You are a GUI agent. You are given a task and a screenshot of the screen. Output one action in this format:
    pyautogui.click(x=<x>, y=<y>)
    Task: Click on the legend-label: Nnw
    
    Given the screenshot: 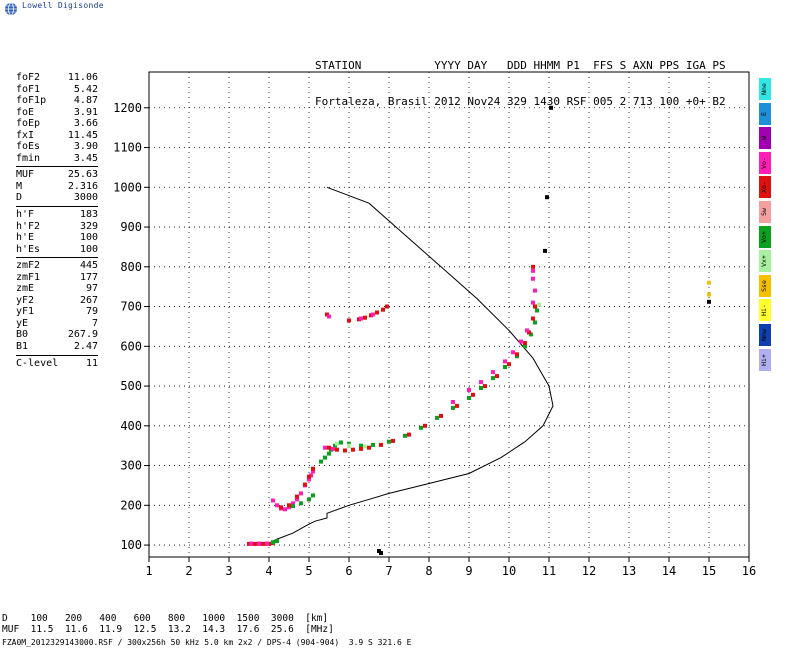 What is the action you would take?
    pyautogui.click(x=764, y=335)
    